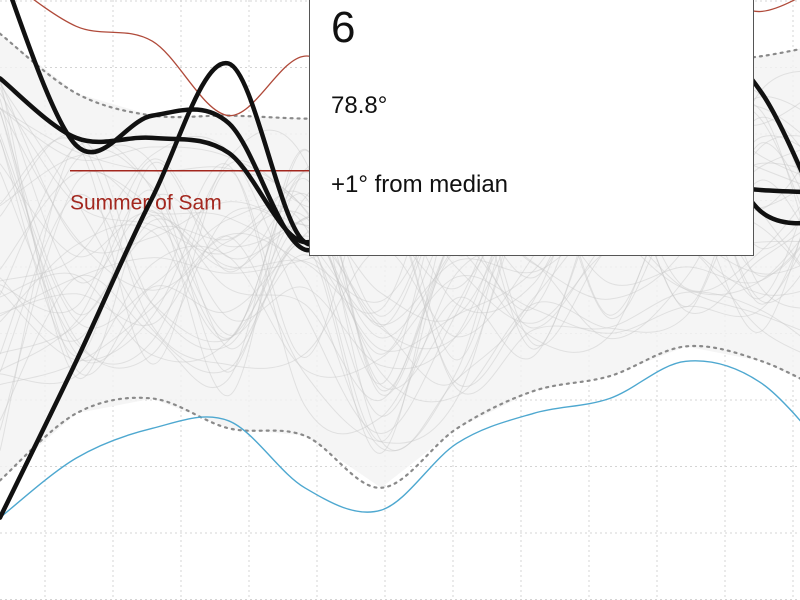  I want to click on annotation-label: Summer of Sam, so click(146, 203).